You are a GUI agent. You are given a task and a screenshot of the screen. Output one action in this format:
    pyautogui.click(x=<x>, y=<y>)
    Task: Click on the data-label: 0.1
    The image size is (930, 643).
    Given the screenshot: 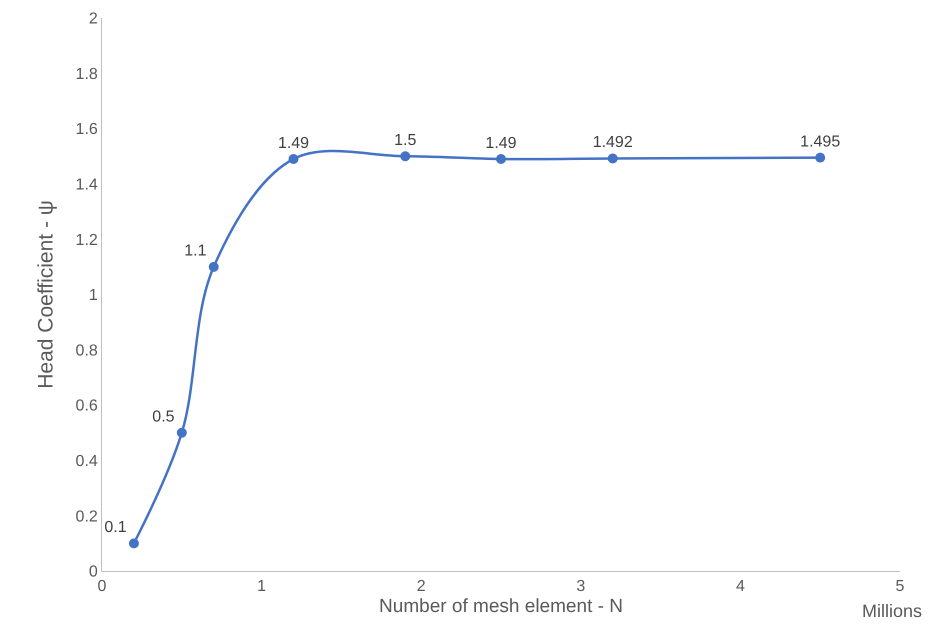 What is the action you would take?
    pyautogui.click(x=115, y=527)
    